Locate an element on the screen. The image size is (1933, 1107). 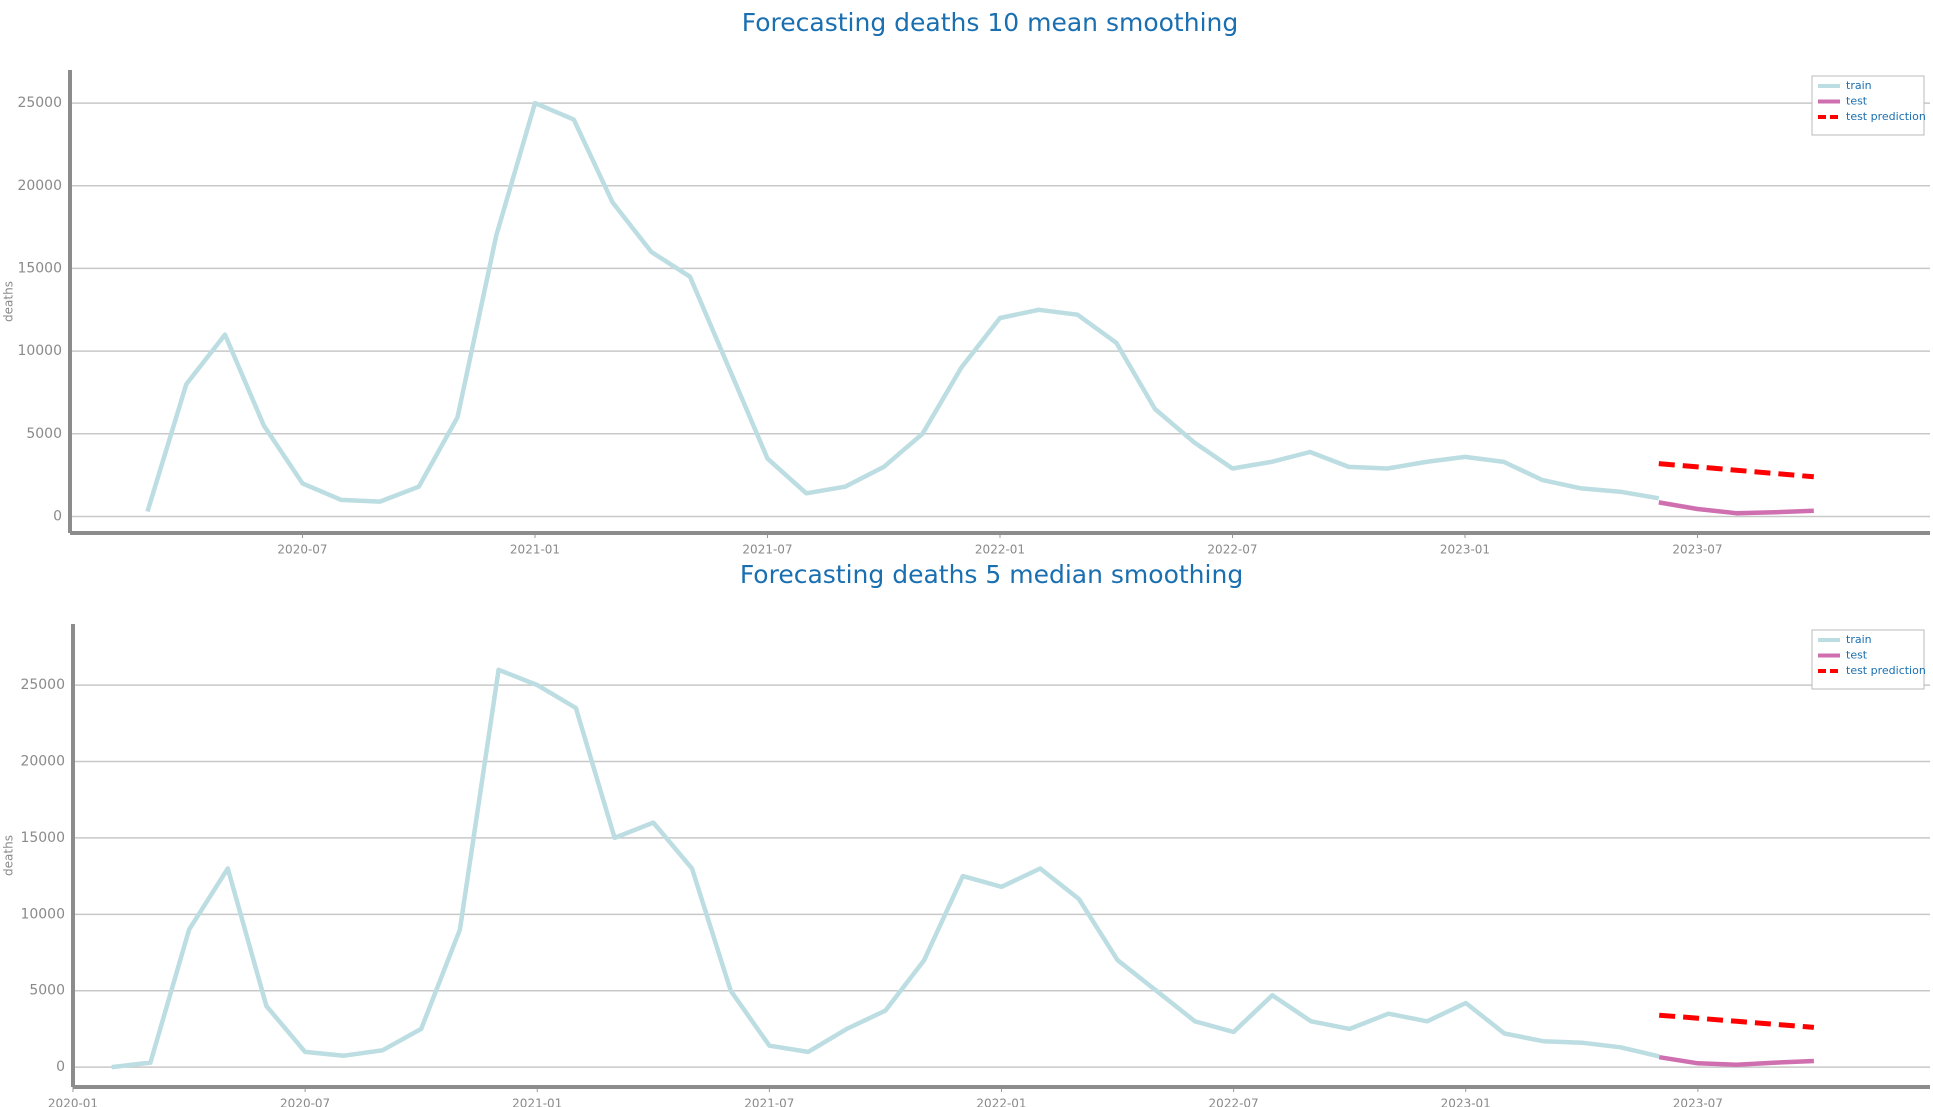
x-tick-label: 2020-01 is located at coordinates (73, 1102).